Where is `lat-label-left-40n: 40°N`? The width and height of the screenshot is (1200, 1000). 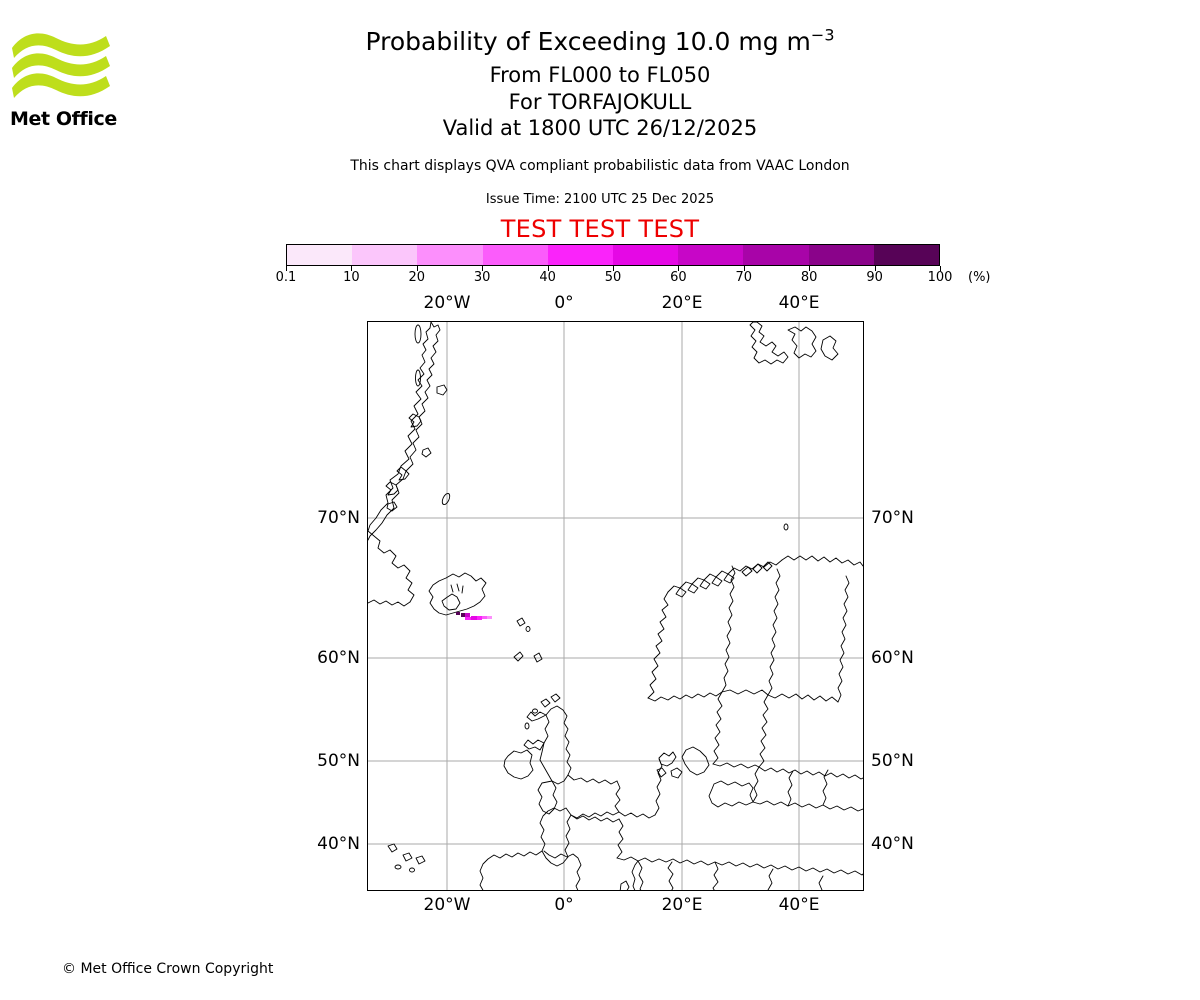 lat-label-left-40n: 40°N is located at coordinates (338, 844).